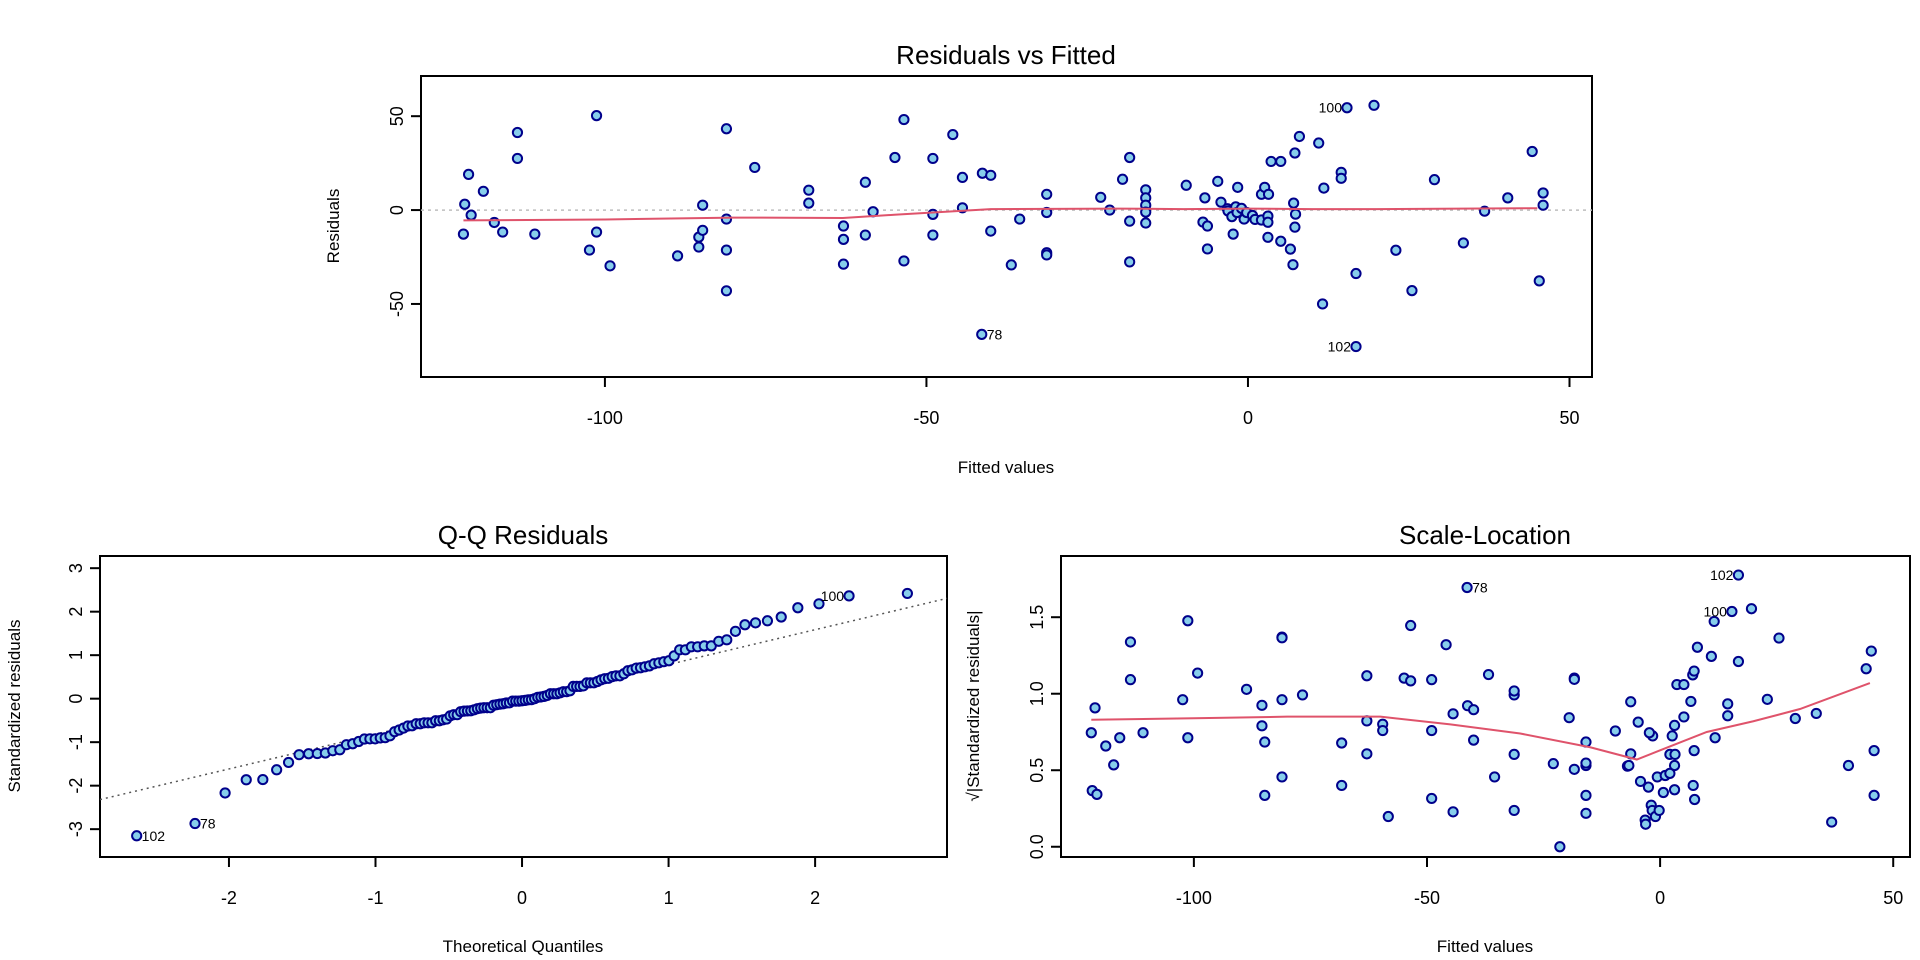  Describe the element at coordinates (1037, 770) in the screenshot. I see `y-tick-label: 0.5` at that location.